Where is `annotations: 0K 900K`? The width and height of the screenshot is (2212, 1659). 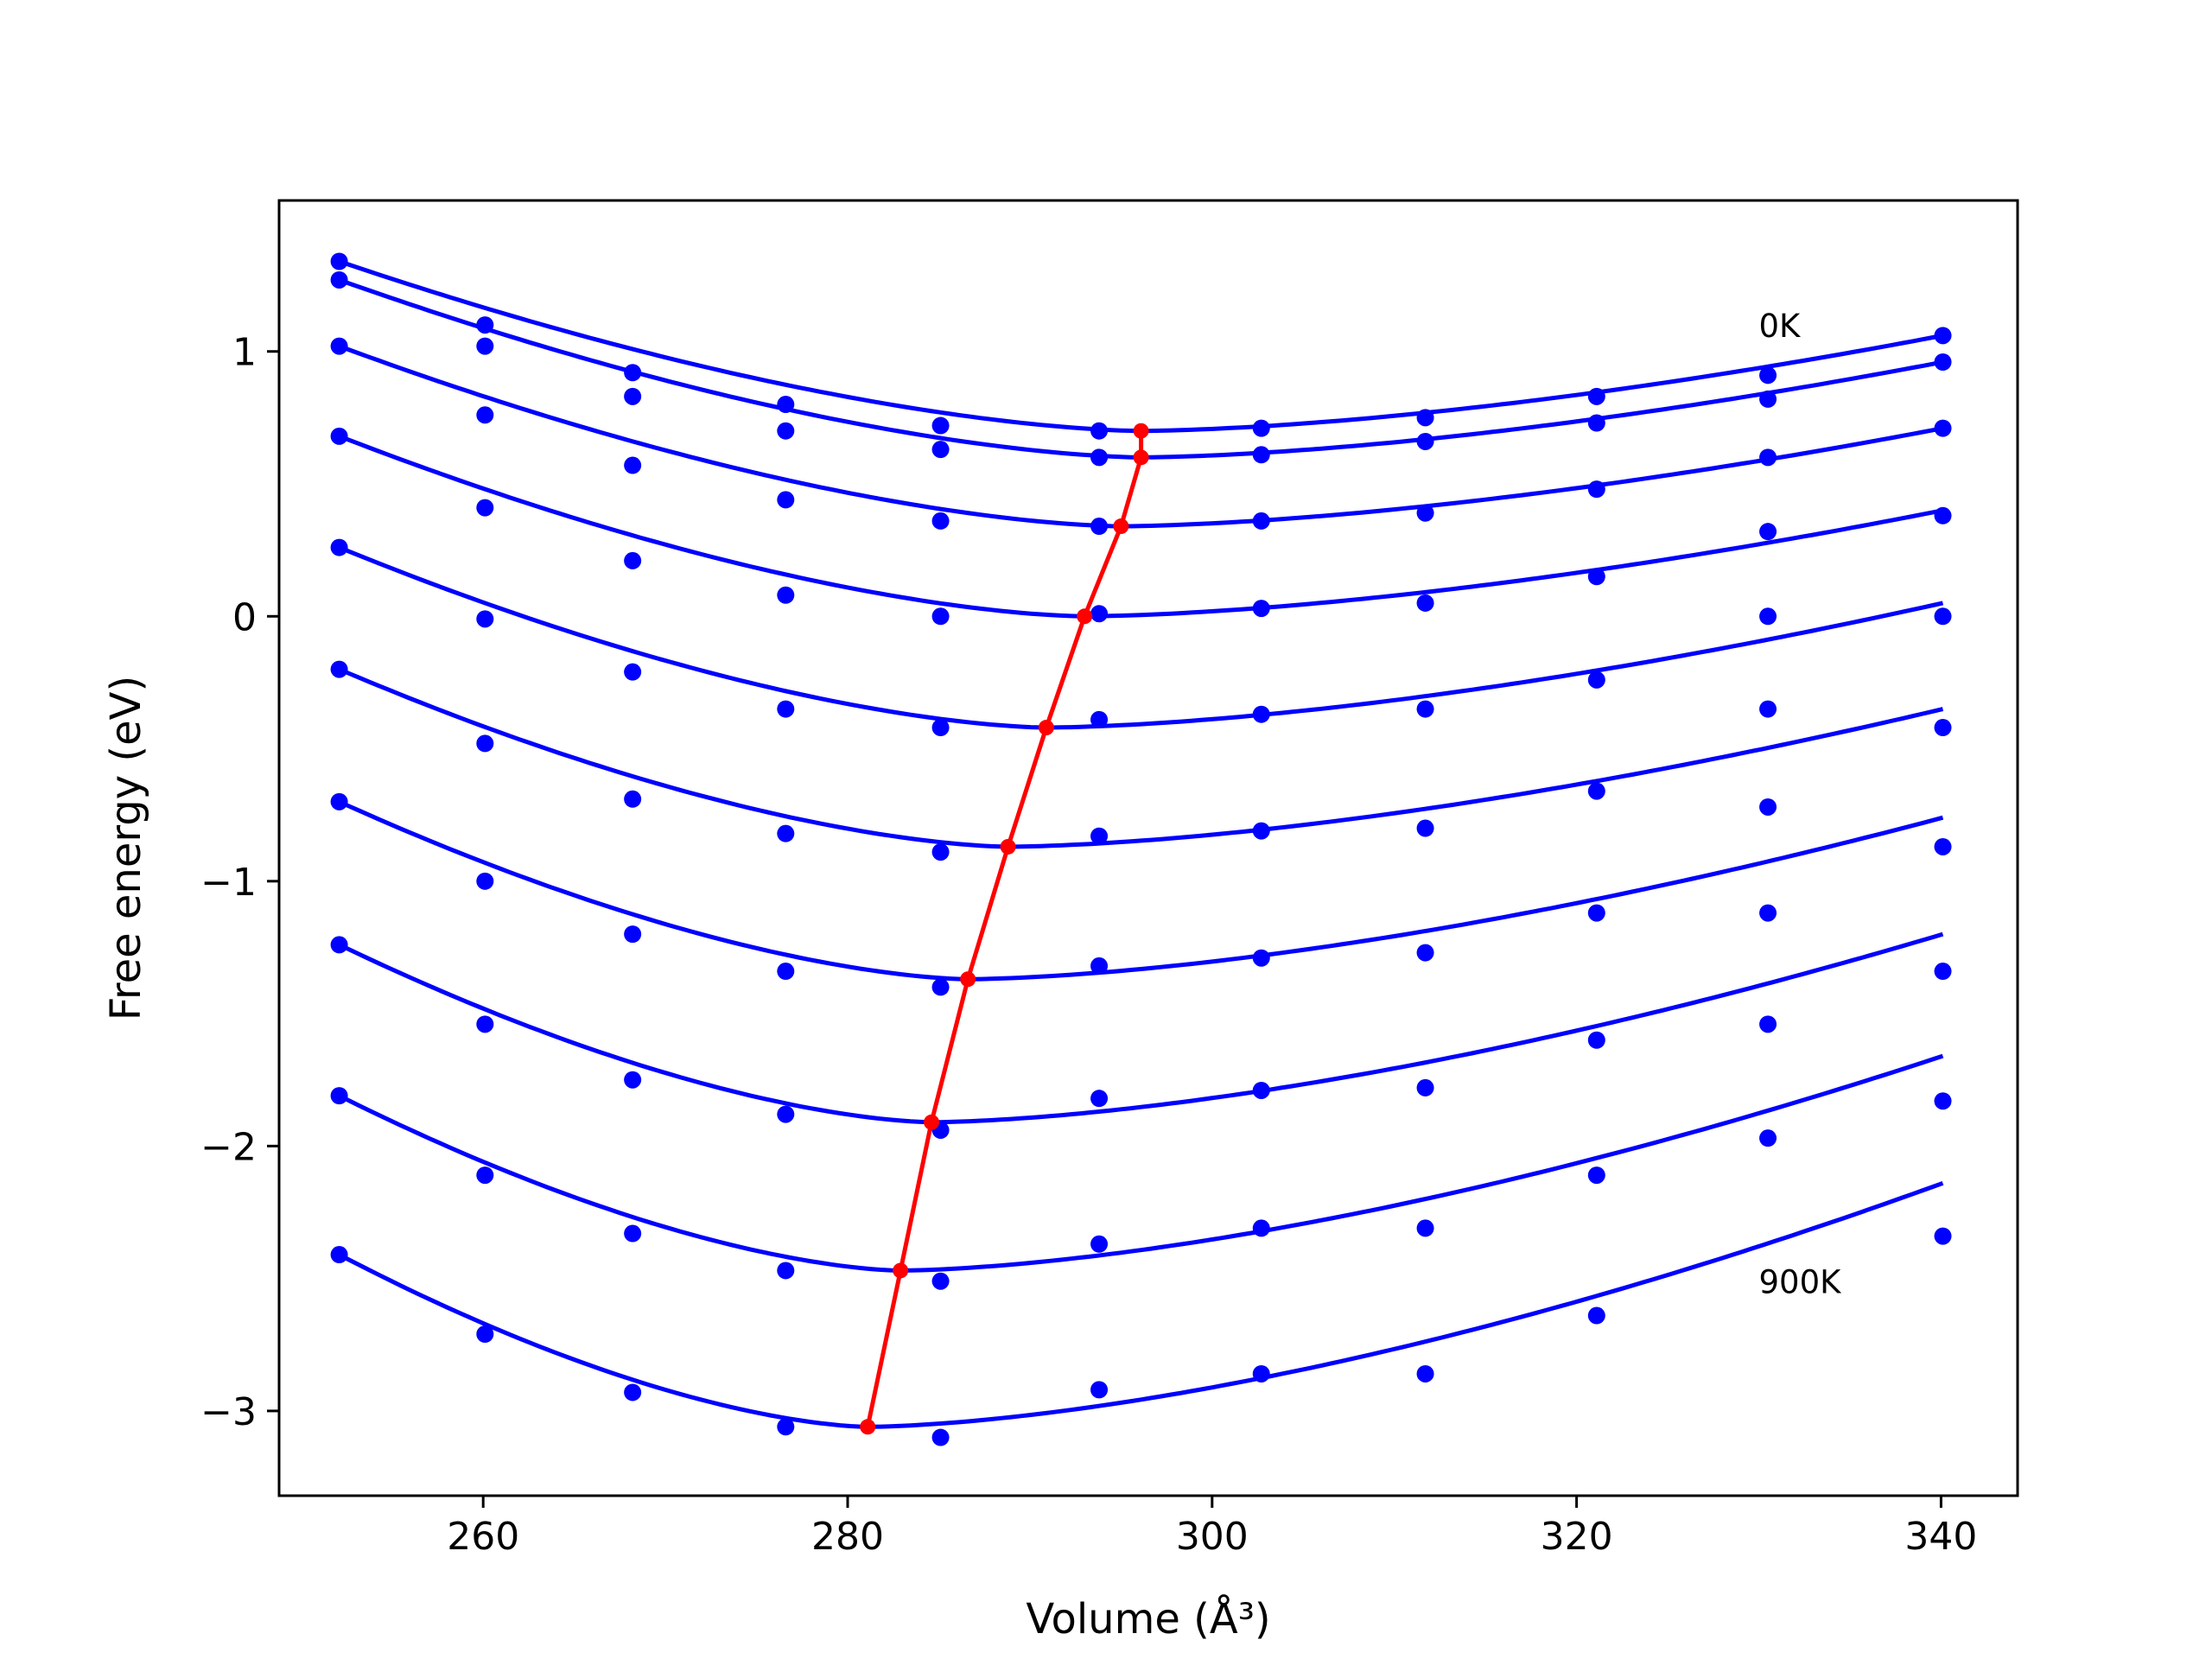
annotations: 0K 900K is located at coordinates (1801, 804).